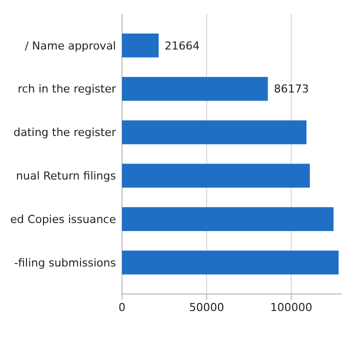 The height and width of the screenshot is (350, 350). What do you see at coordinates (291, 307) in the screenshot?
I see `x-tick-label: 100000` at bounding box center [291, 307].